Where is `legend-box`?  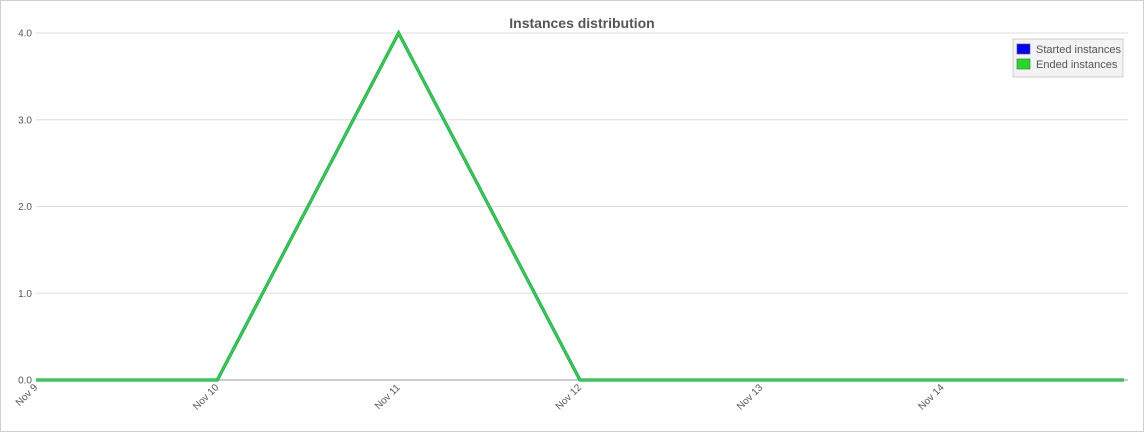
legend-box is located at coordinates (1068, 58).